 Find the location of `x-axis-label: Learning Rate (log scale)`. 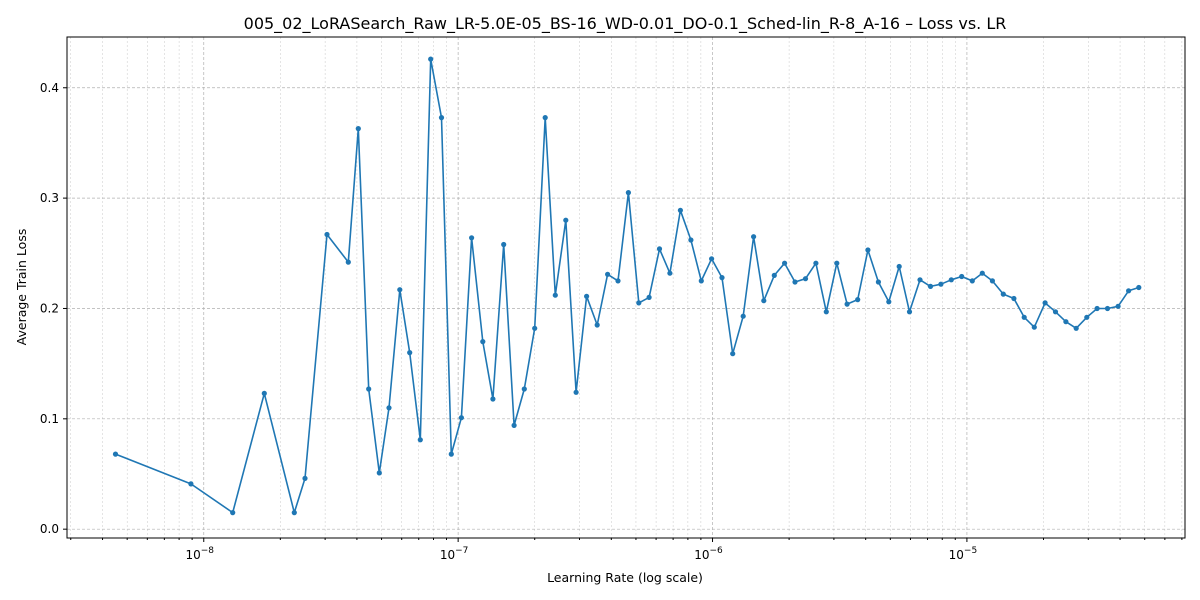

x-axis-label: Learning Rate (log scale) is located at coordinates (625, 577).